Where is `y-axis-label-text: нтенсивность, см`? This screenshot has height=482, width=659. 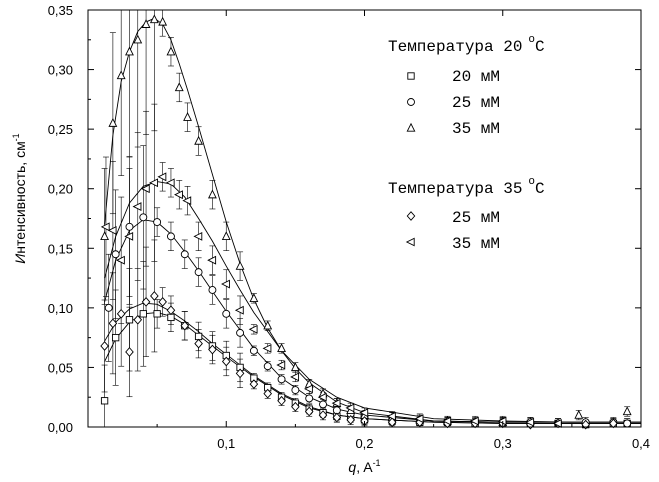
y-axis-label-text: нтенсивность, см is located at coordinates (20, 197).